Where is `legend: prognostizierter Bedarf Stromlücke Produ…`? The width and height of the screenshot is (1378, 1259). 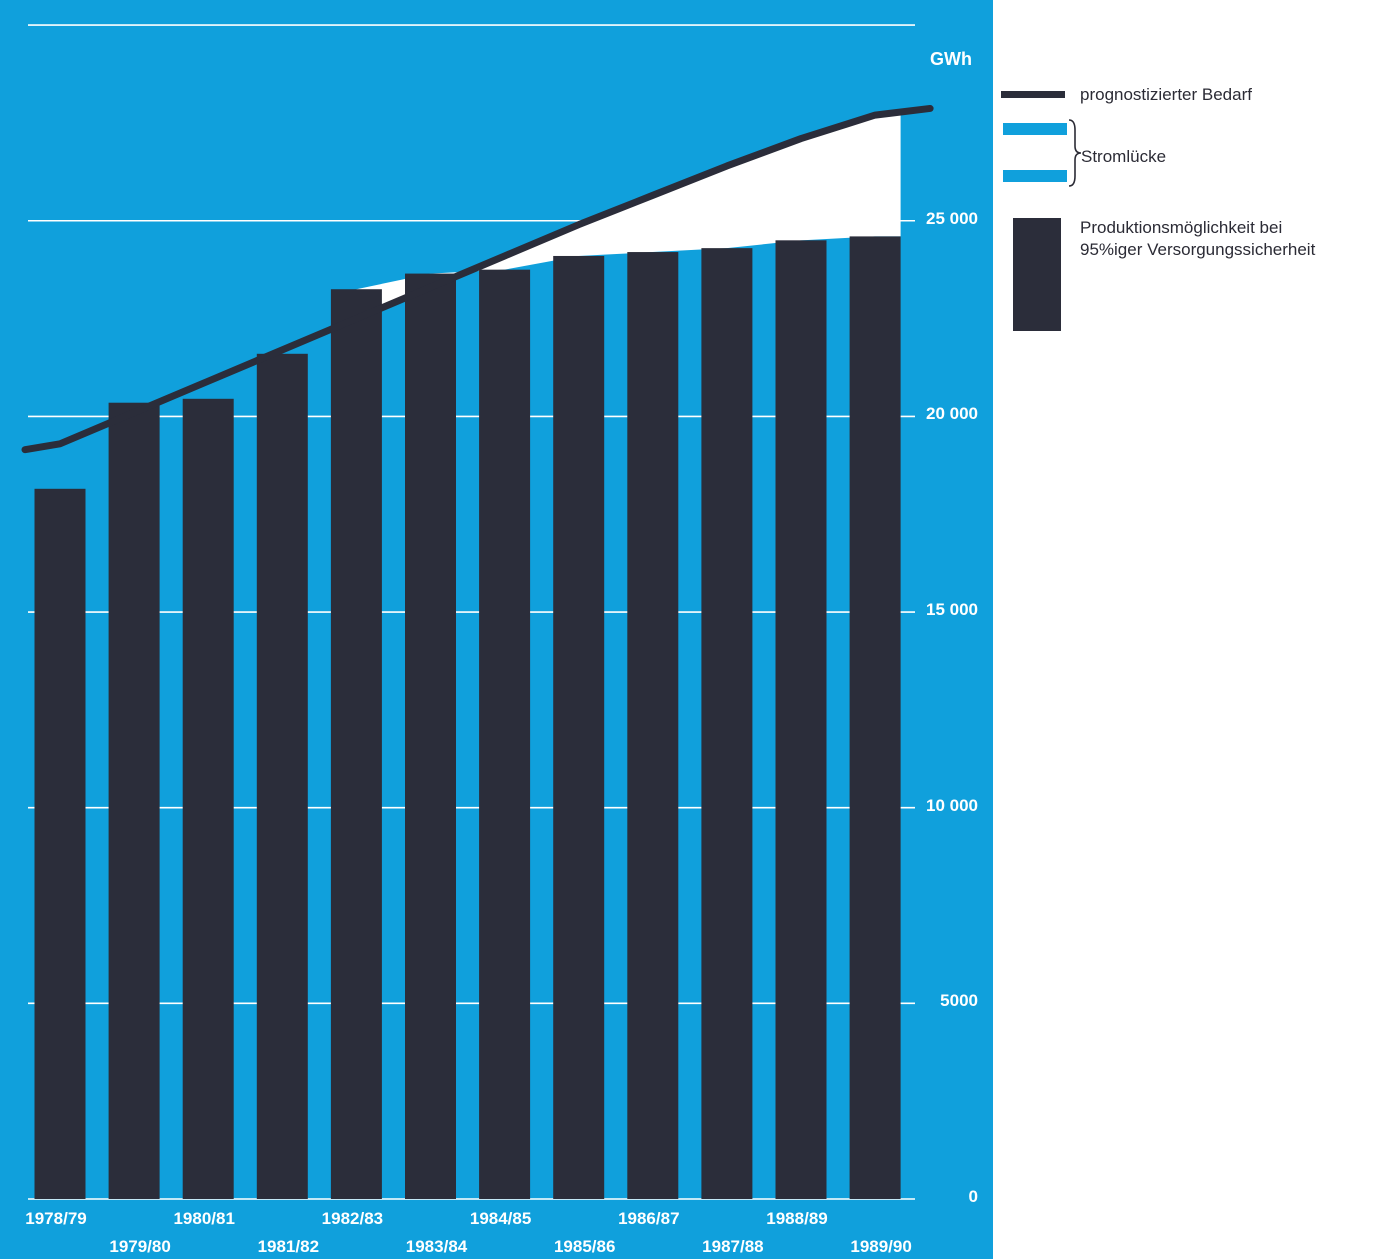
legend: prognostizierter Bedarf Stromlücke Produ… is located at coordinates (1185, 200).